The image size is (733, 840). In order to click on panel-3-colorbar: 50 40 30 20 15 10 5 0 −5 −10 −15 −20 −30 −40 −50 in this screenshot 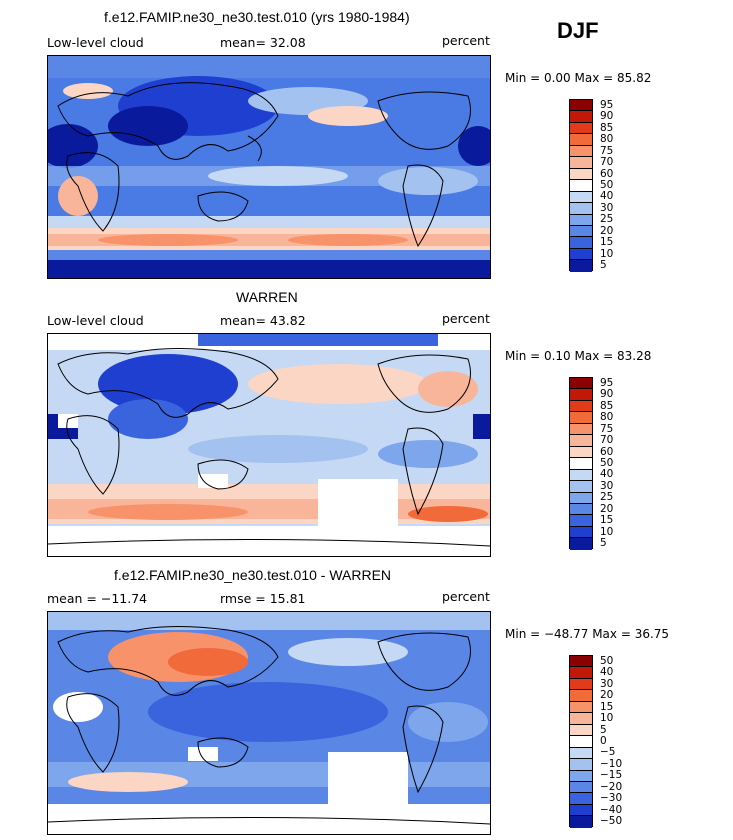, I will do `click(599, 741)`.